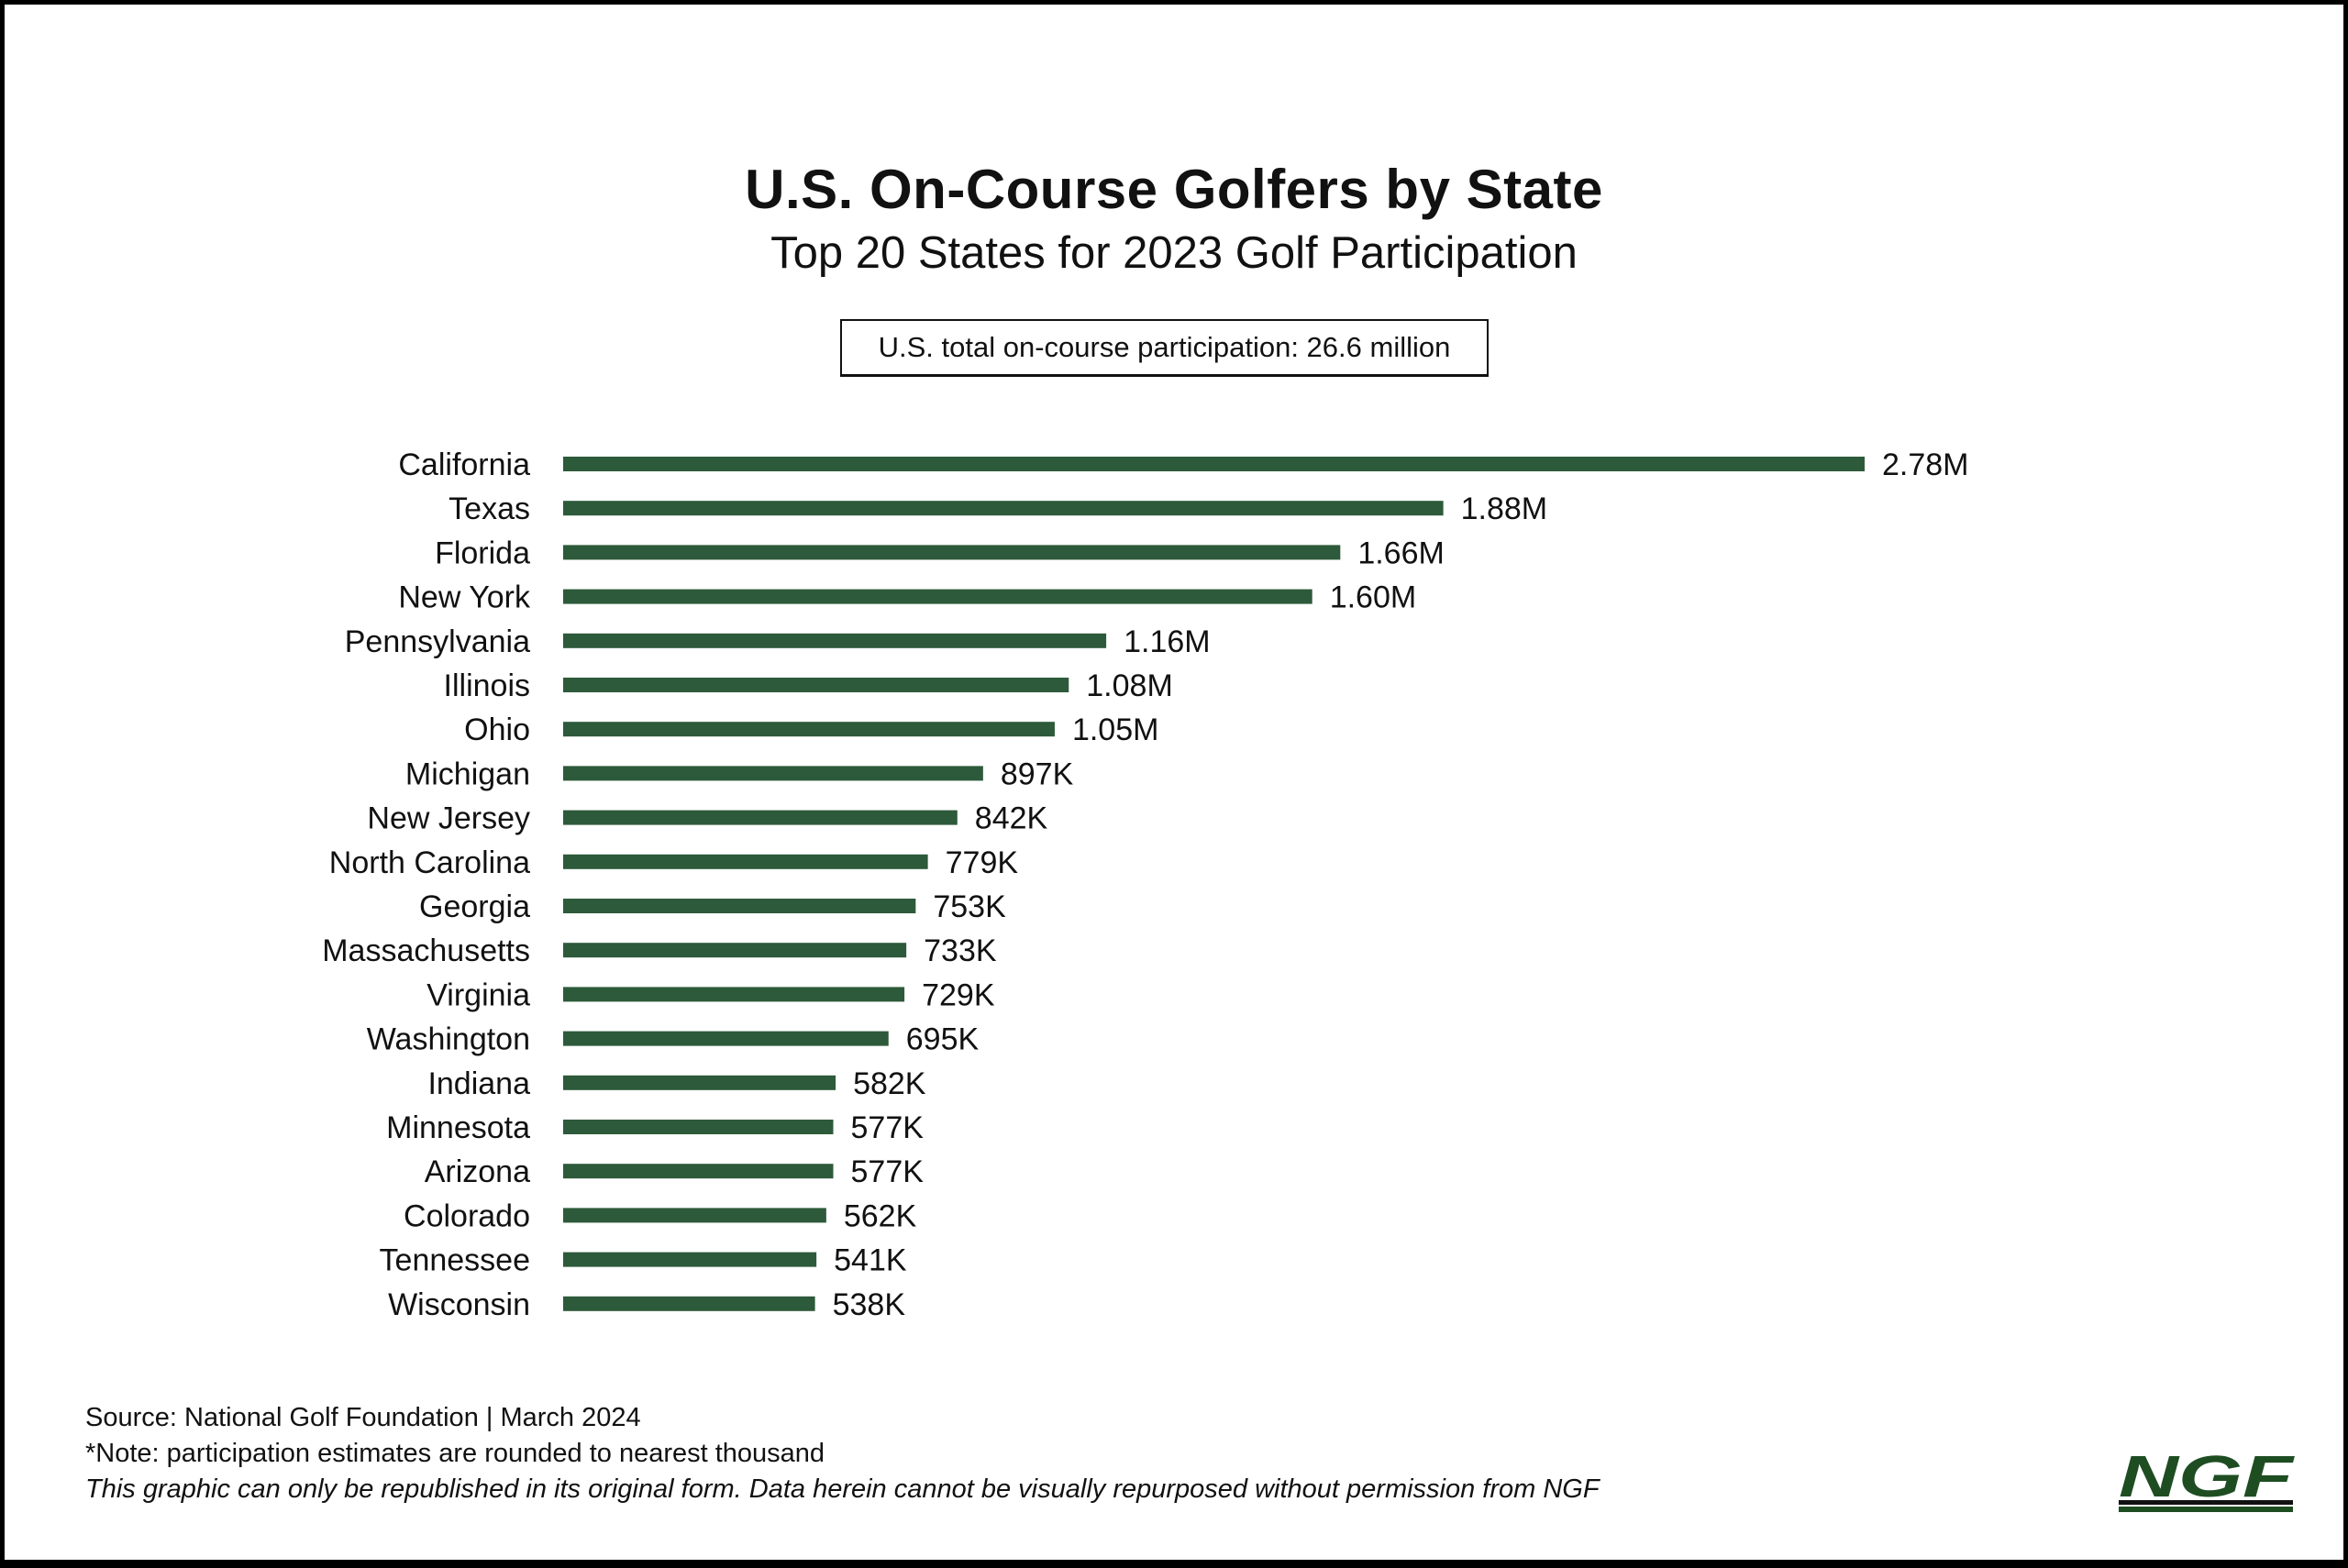 This screenshot has width=2348, height=1568. What do you see at coordinates (1925, 465) in the screenshot?
I see `data-label: 2.78M` at bounding box center [1925, 465].